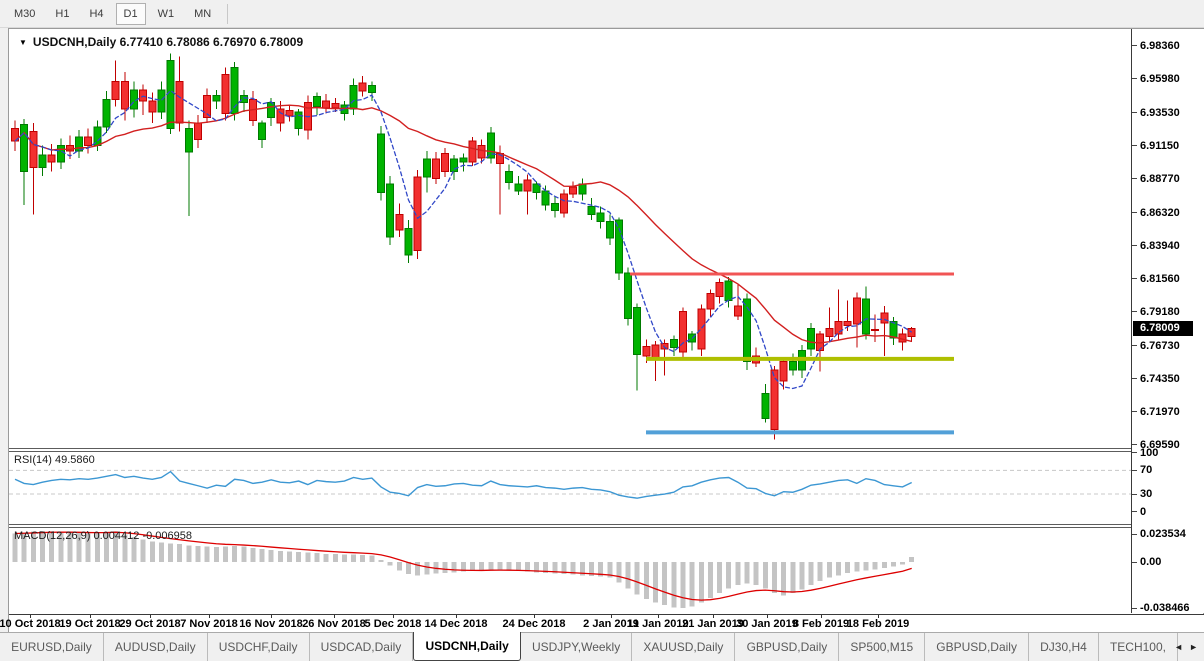 The image size is (1204, 661). Describe the element at coordinates (1146, 562) in the screenshot. I see `macd-axis-label: 0.00` at that location.